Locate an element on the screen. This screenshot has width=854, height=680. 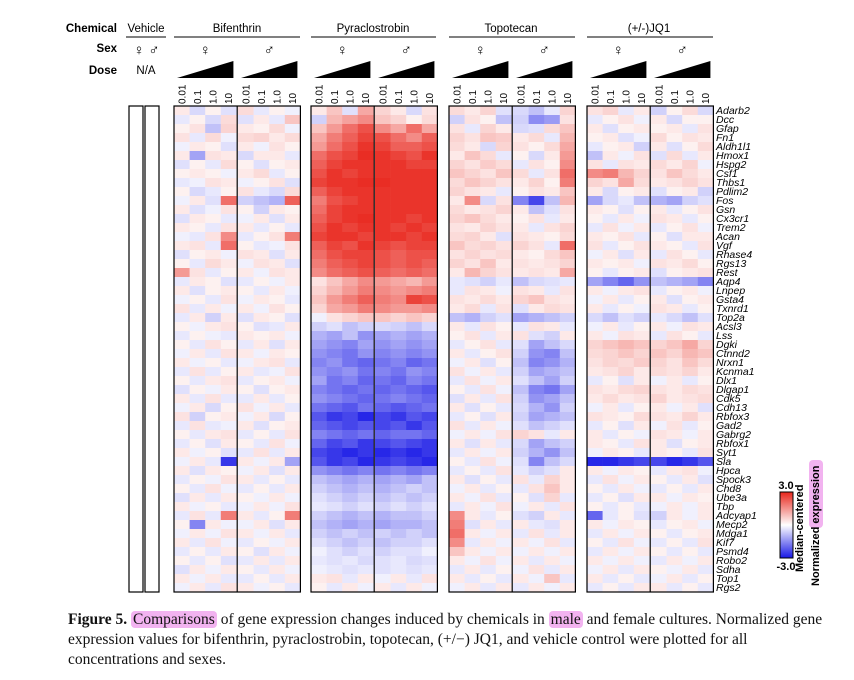
gene-label: Cx3cr1 is located at coordinates (732, 219).